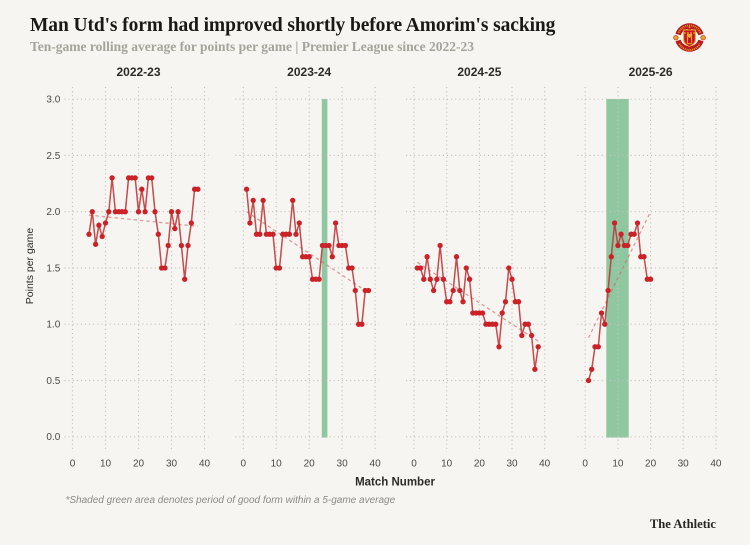 The width and height of the screenshot is (750, 545). I want to click on svg-text: 0.0, so click(53, 437).